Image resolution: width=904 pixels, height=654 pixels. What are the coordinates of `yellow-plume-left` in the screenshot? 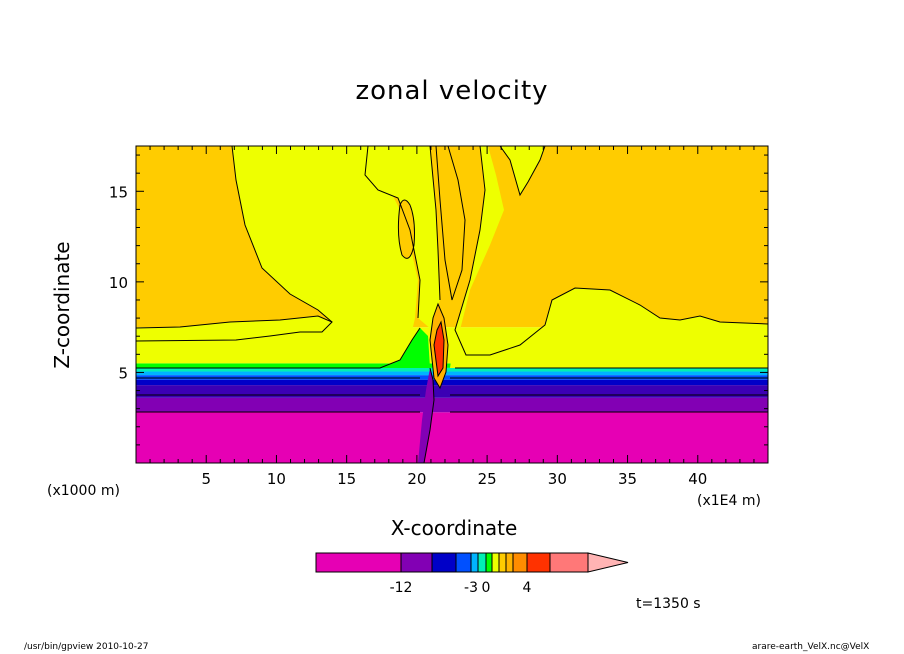 It's located at (325, 246).